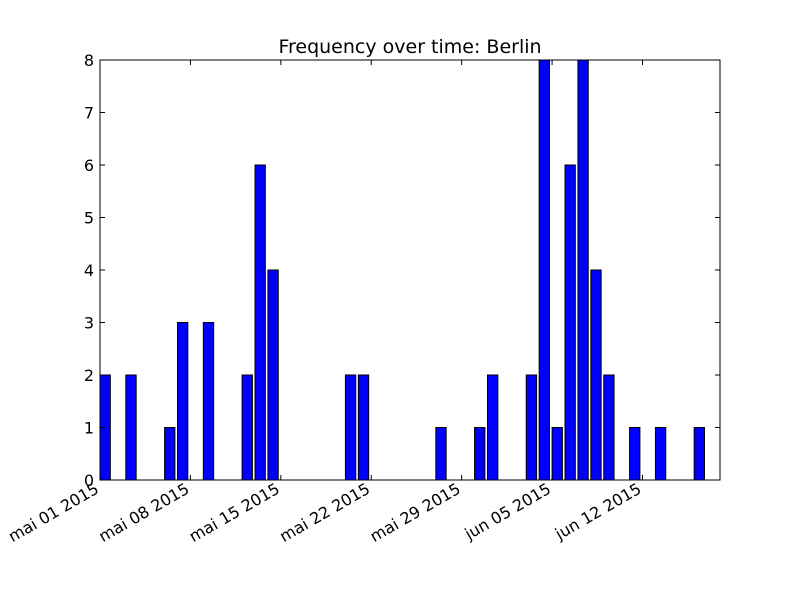  What do you see at coordinates (409, 47) in the screenshot?
I see `chart-title: Frequency over time: Berlin` at bounding box center [409, 47].